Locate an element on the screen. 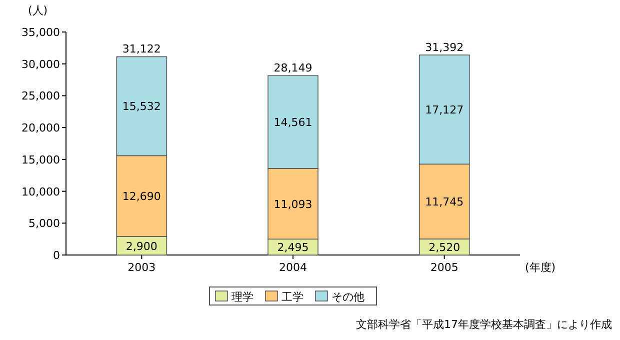 The image size is (620, 340). data-label: 11,745 is located at coordinates (444, 202).